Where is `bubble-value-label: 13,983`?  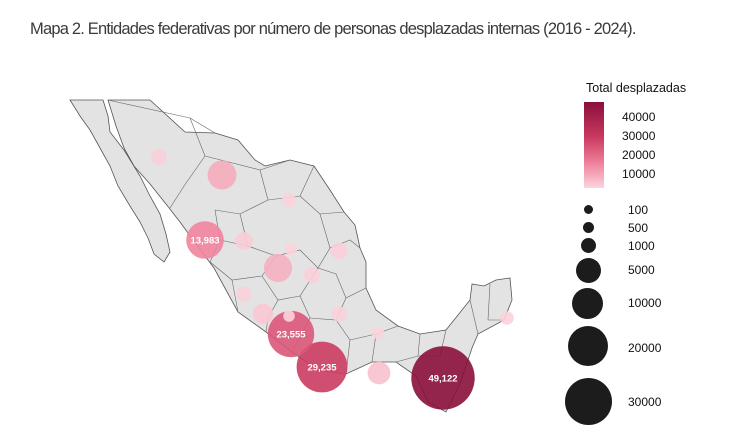
bubble-value-label: 13,983 is located at coordinates (204, 241).